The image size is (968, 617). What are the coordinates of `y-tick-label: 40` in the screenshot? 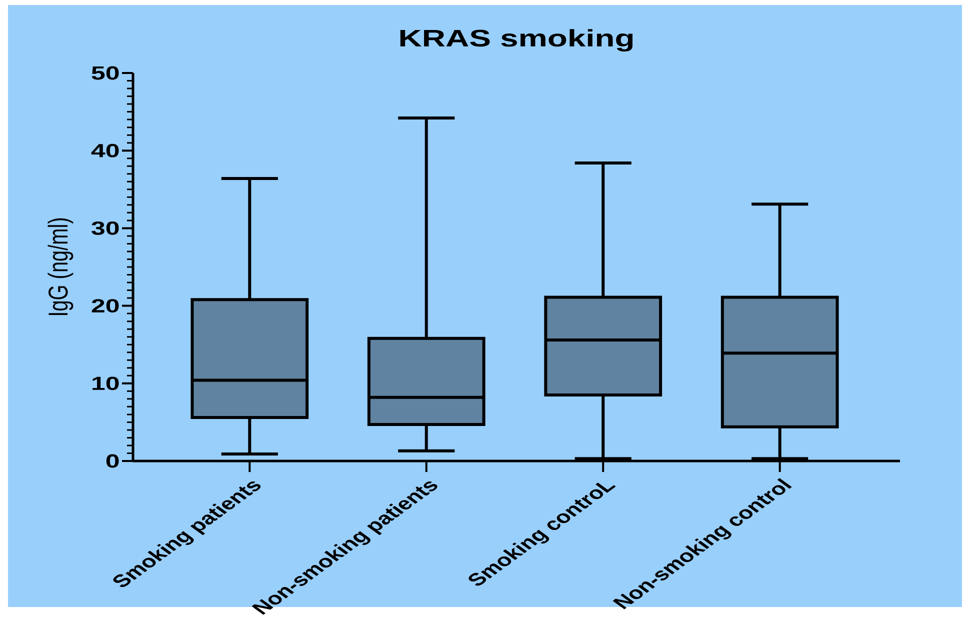 It's located at (105, 151).